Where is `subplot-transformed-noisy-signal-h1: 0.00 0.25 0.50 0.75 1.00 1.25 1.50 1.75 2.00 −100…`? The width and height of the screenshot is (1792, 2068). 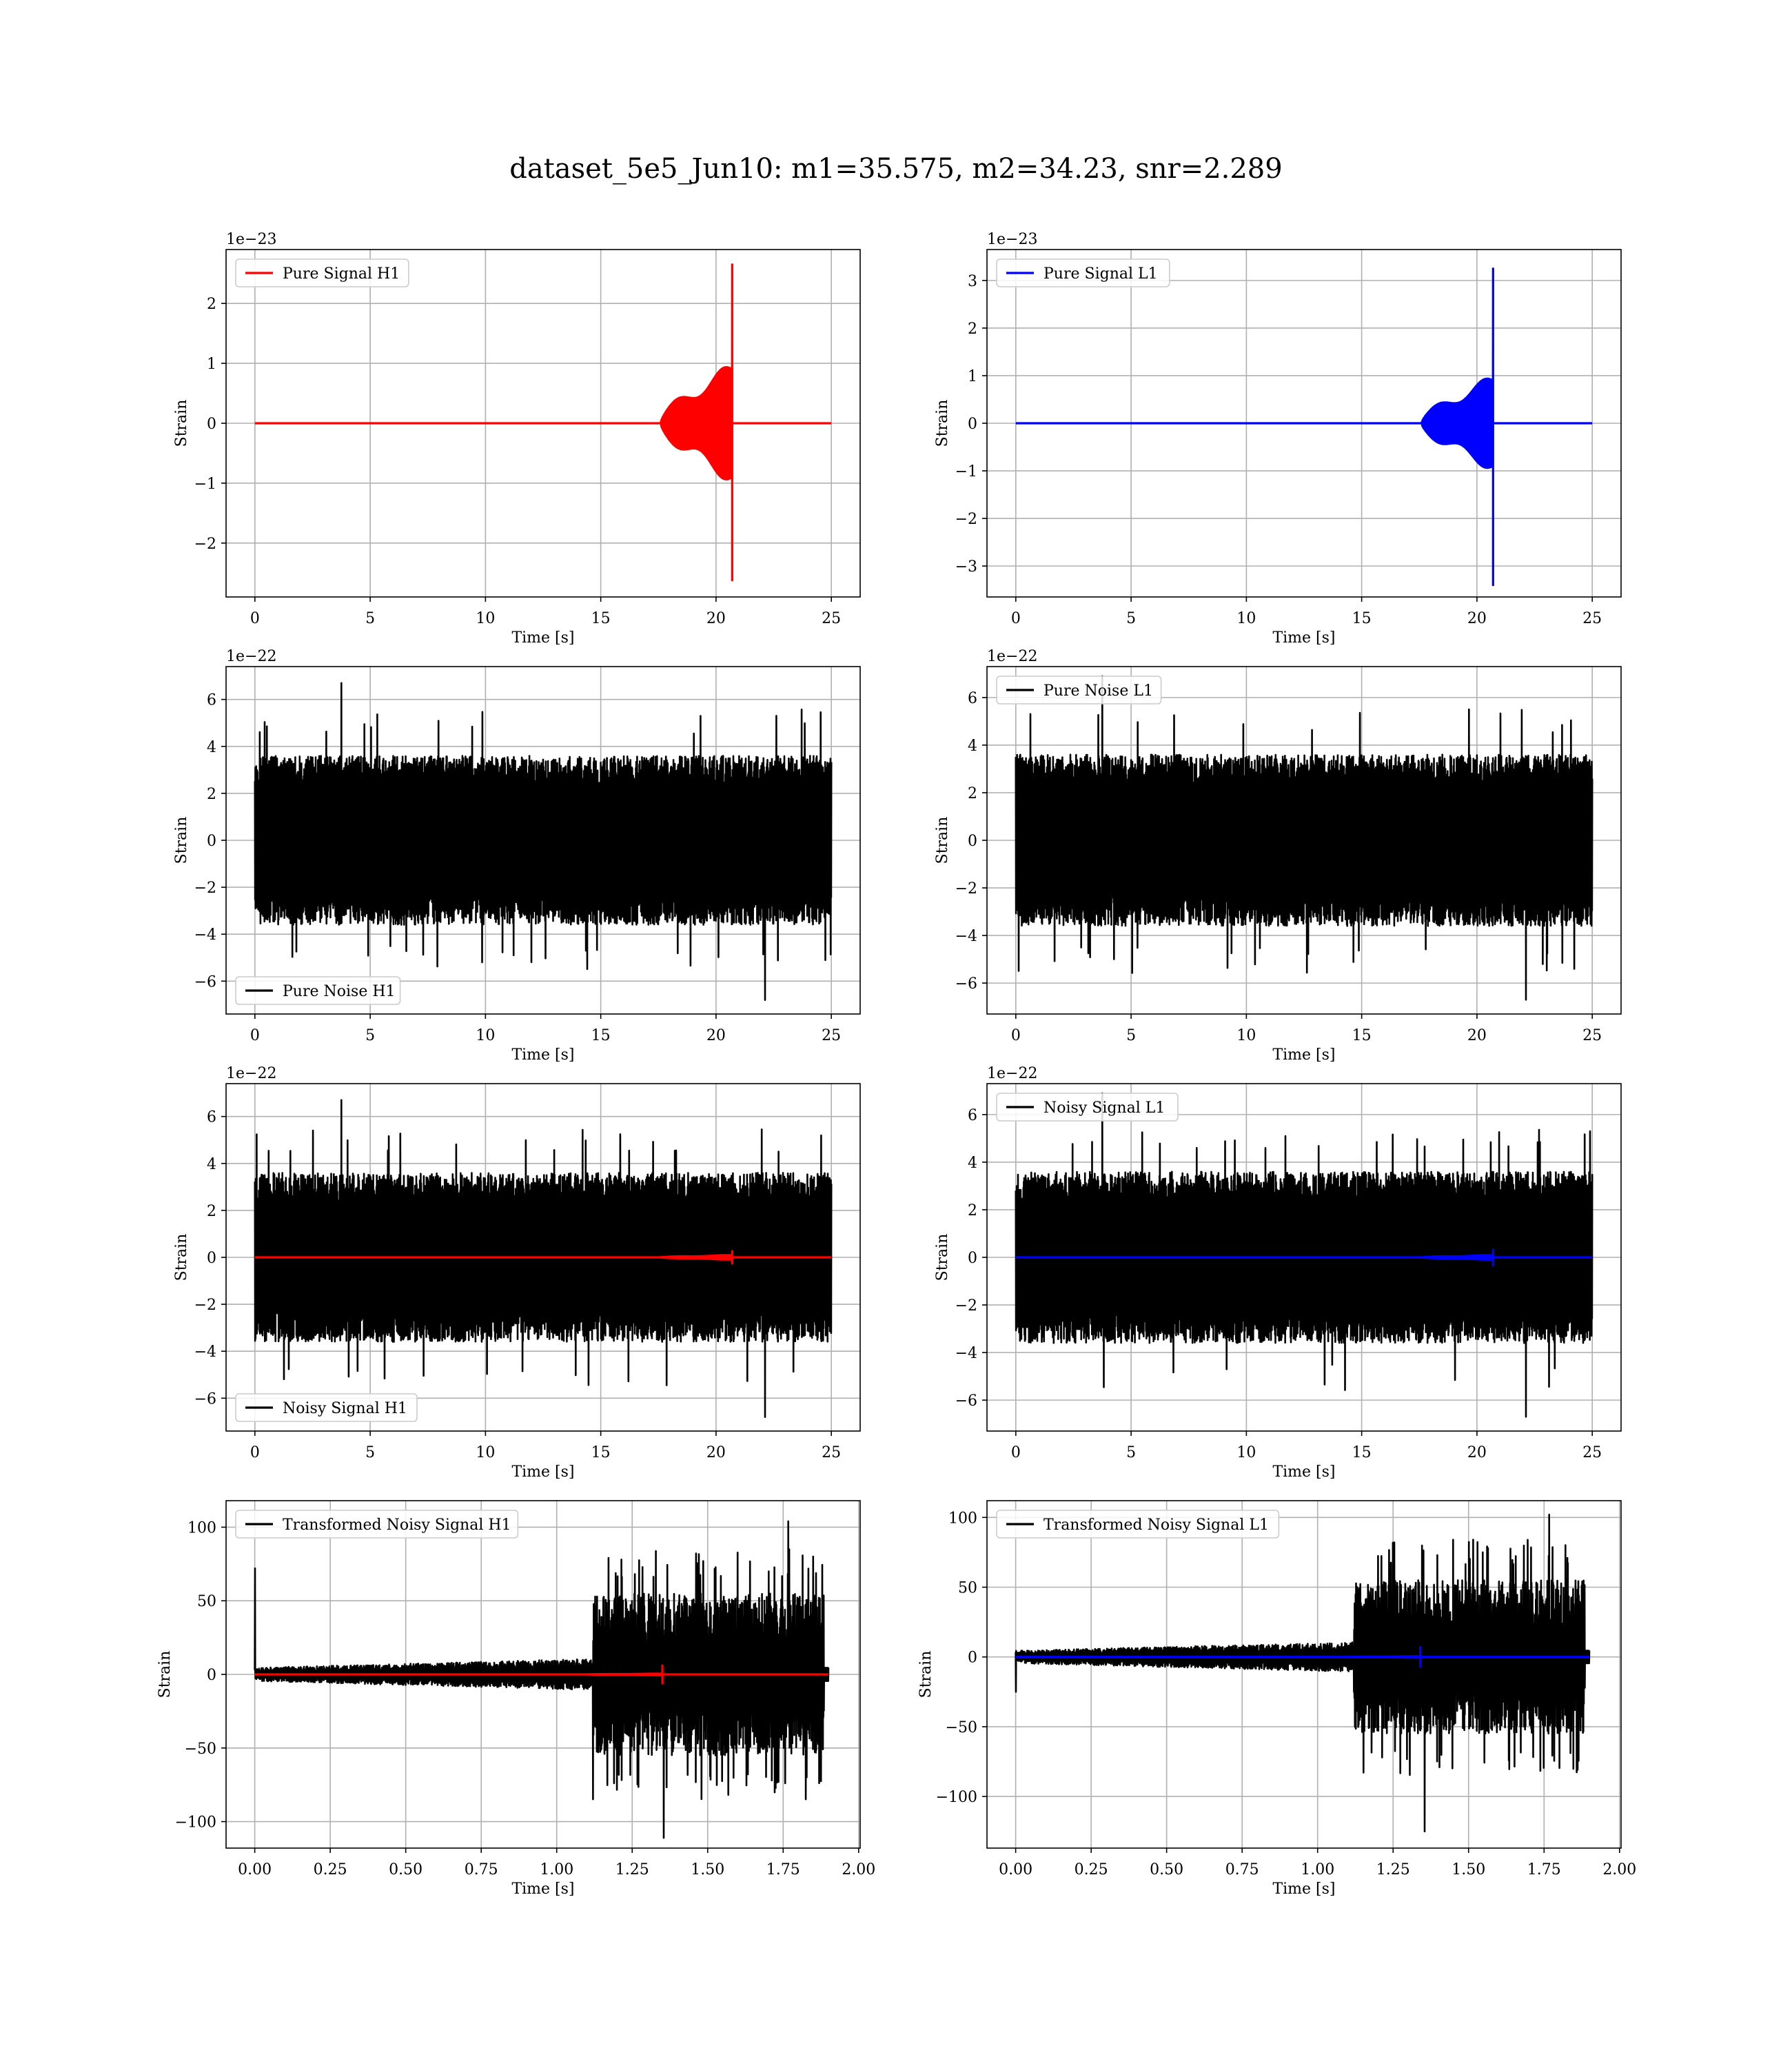
subplot-transformed-noisy-signal-h1: 0.00 0.25 0.50 0.75 1.00 1.25 1.50 1.75 2.00 −100… is located at coordinates (515, 1699).